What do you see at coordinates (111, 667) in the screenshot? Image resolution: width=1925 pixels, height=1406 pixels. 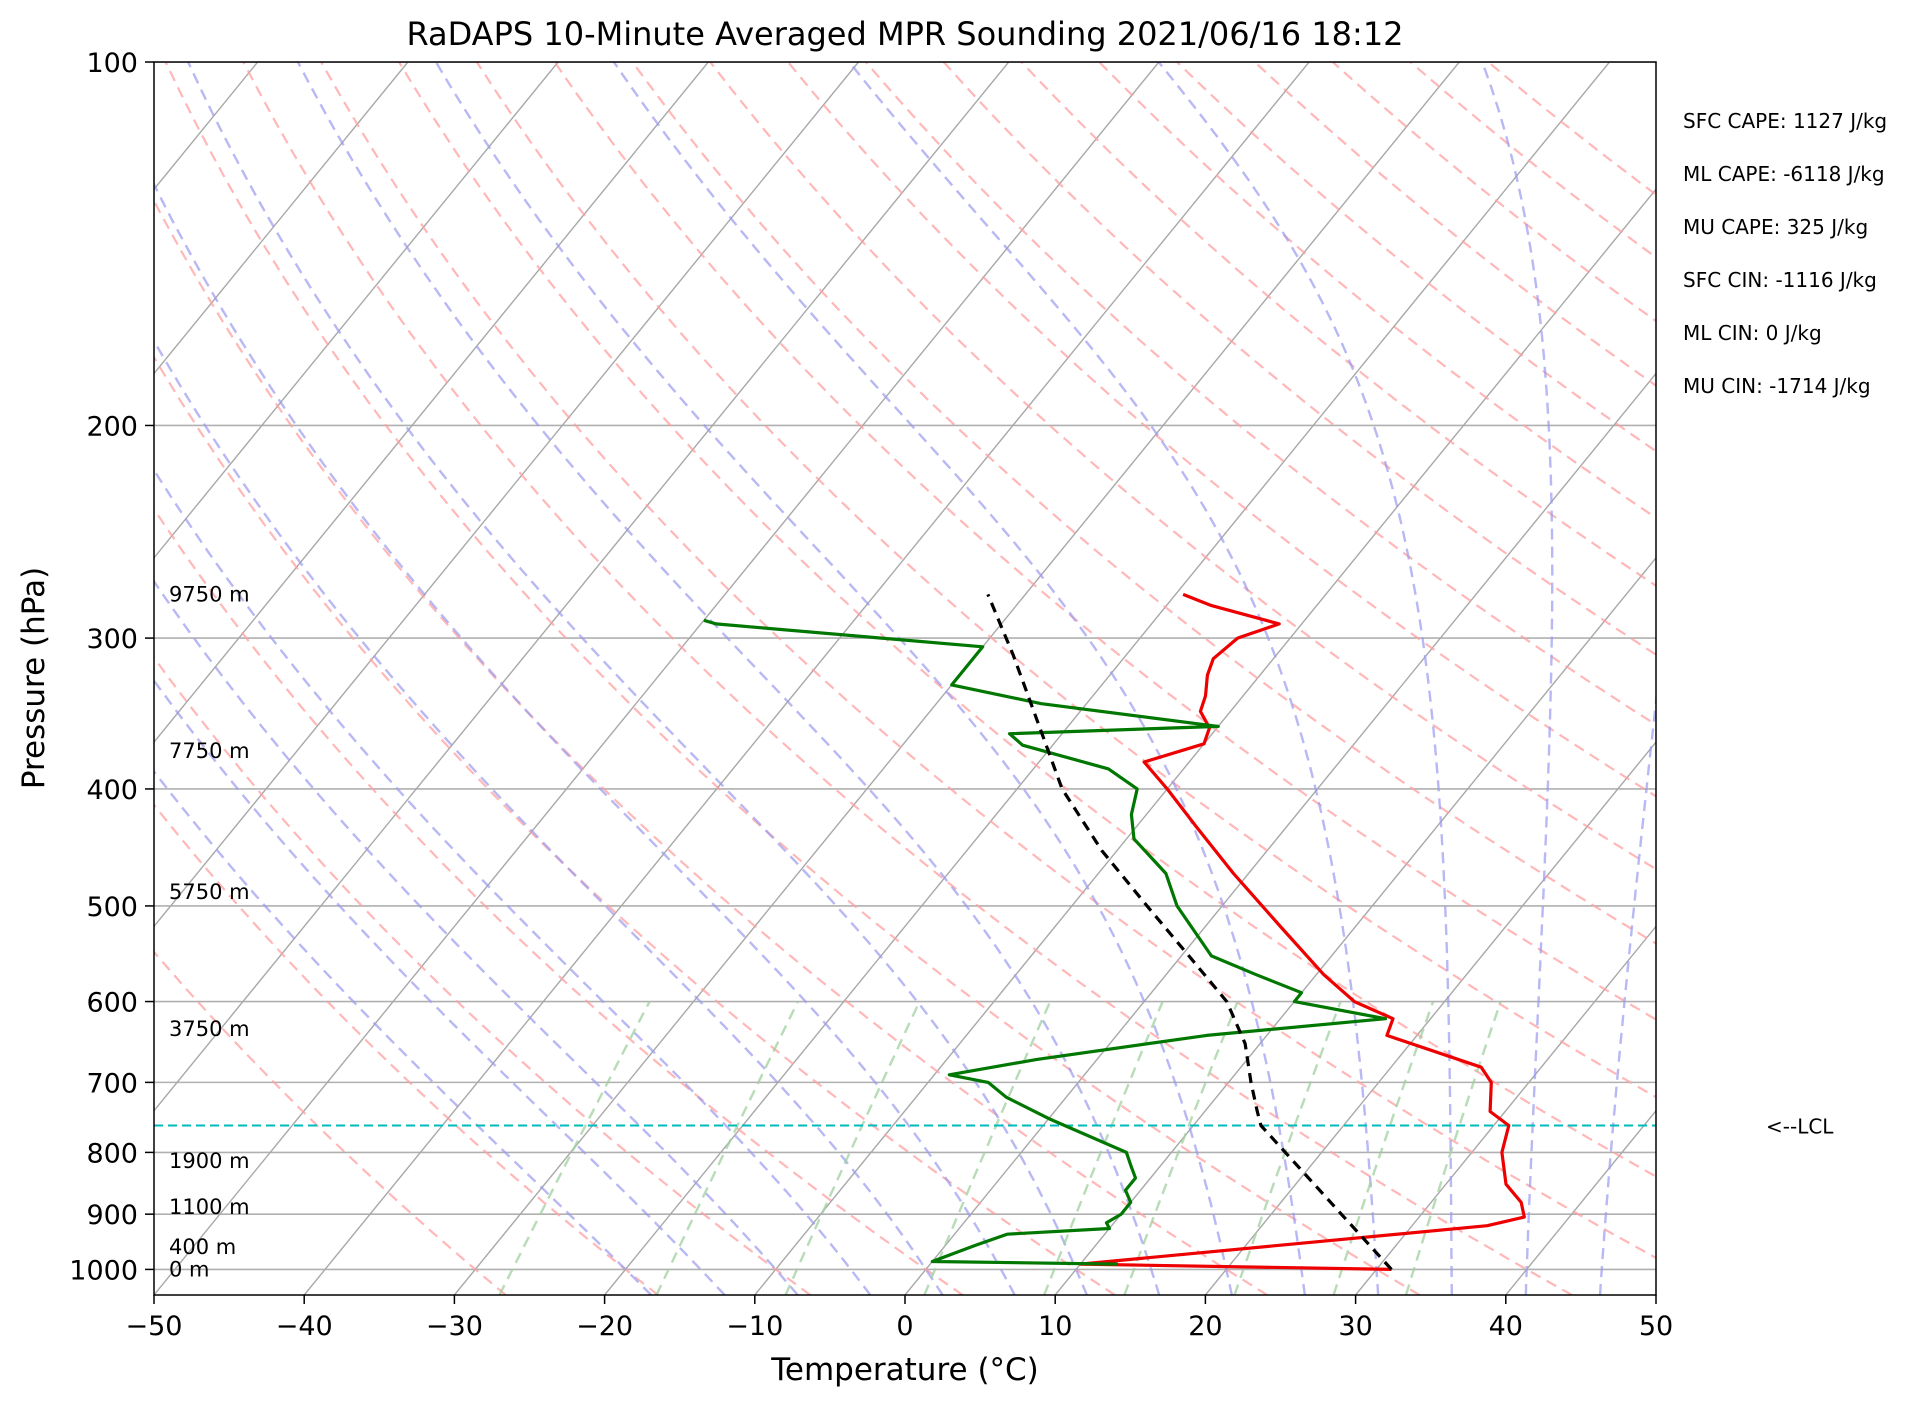 I see `y-axis-ticks: 100 200 300 400 500 600 700 800 900 1000` at bounding box center [111, 667].